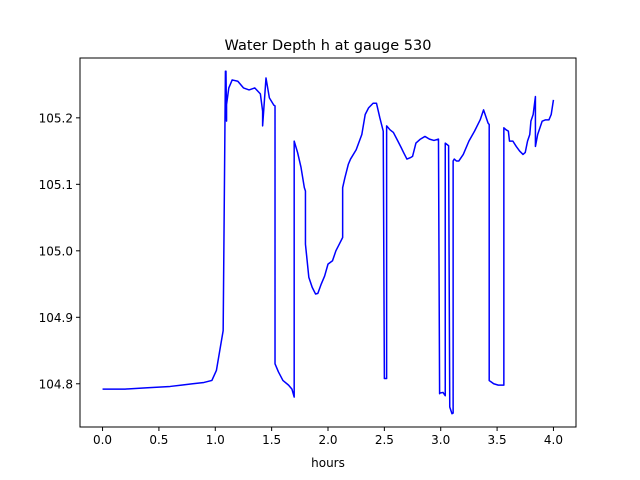 This screenshot has width=640, height=480. Describe the element at coordinates (271, 440) in the screenshot. I see `x-tick-label: 1.5` at that location.